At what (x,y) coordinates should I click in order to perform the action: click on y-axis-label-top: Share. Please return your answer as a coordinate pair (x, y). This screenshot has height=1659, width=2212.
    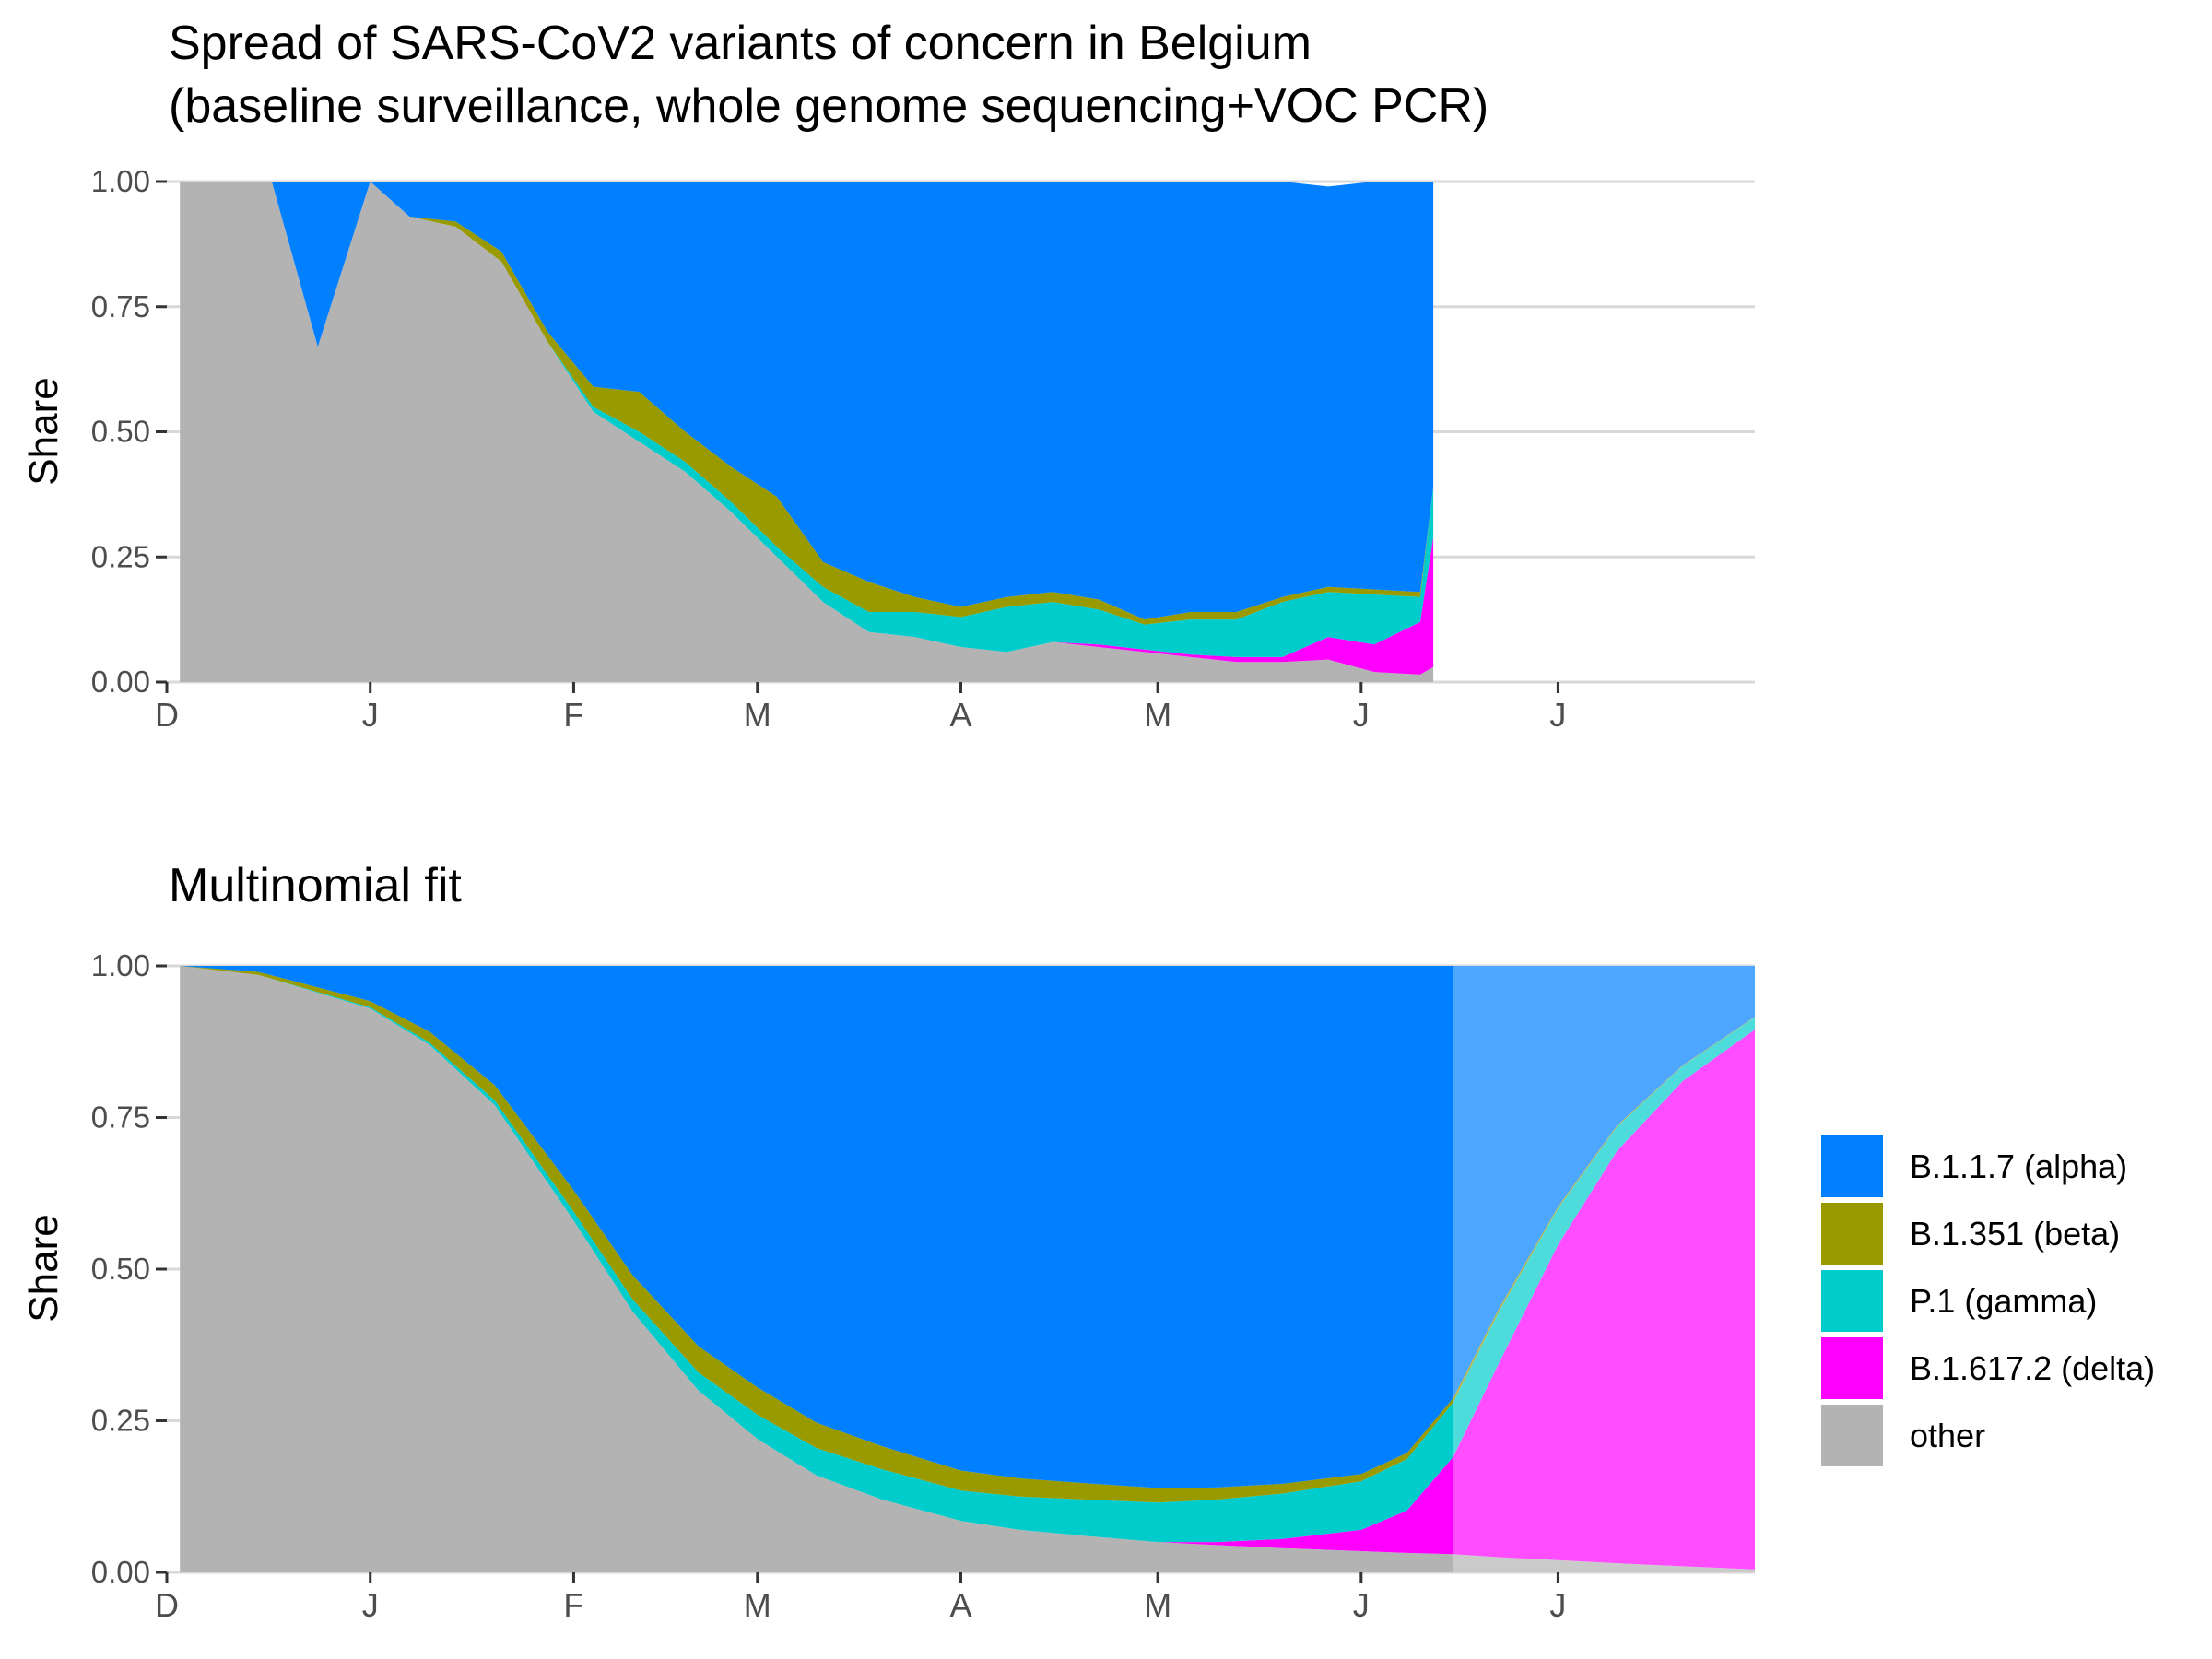
    Looking at the image, I should click on (43, 431).